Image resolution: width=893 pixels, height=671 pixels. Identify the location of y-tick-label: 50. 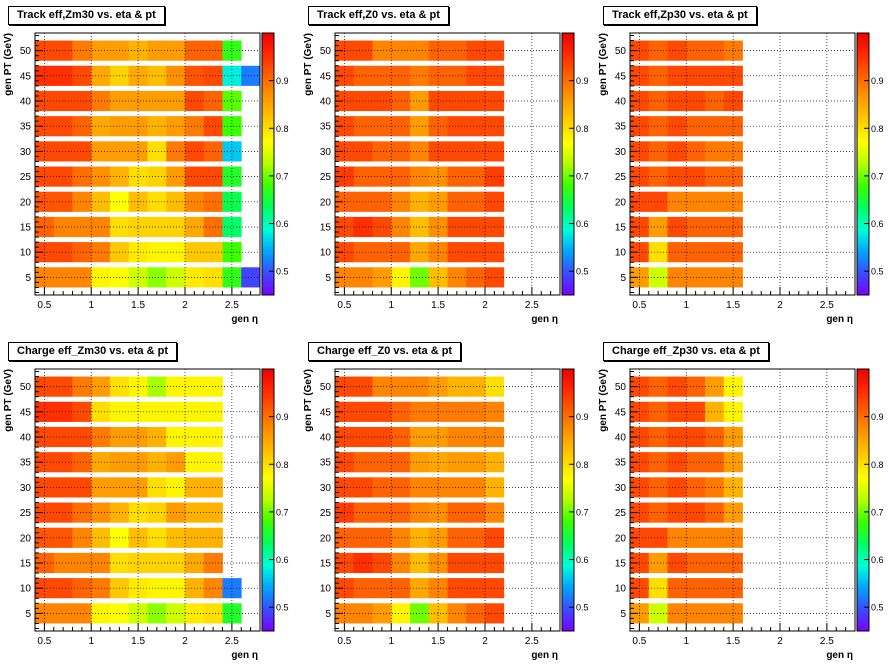
(621, 387).